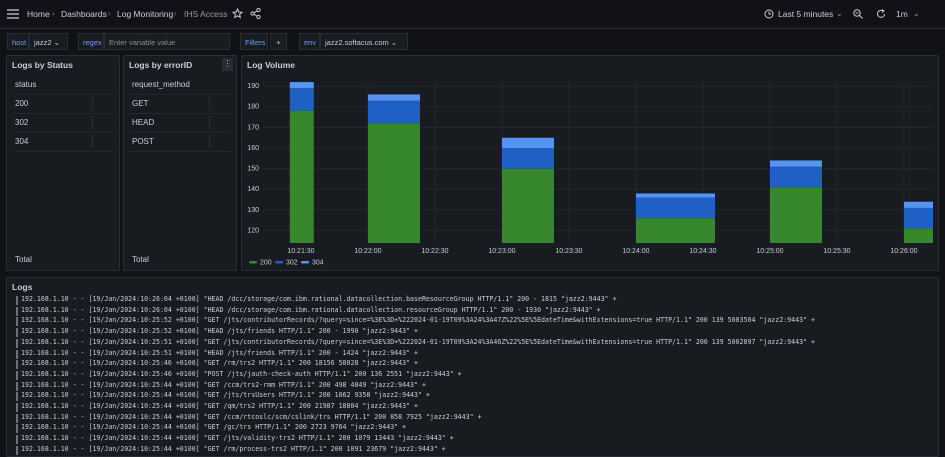 This screenshot has width=945, height=457. Describe the element at coordinates (43, 42) in the screenshot. I see `var-value: jazz2` at that location.